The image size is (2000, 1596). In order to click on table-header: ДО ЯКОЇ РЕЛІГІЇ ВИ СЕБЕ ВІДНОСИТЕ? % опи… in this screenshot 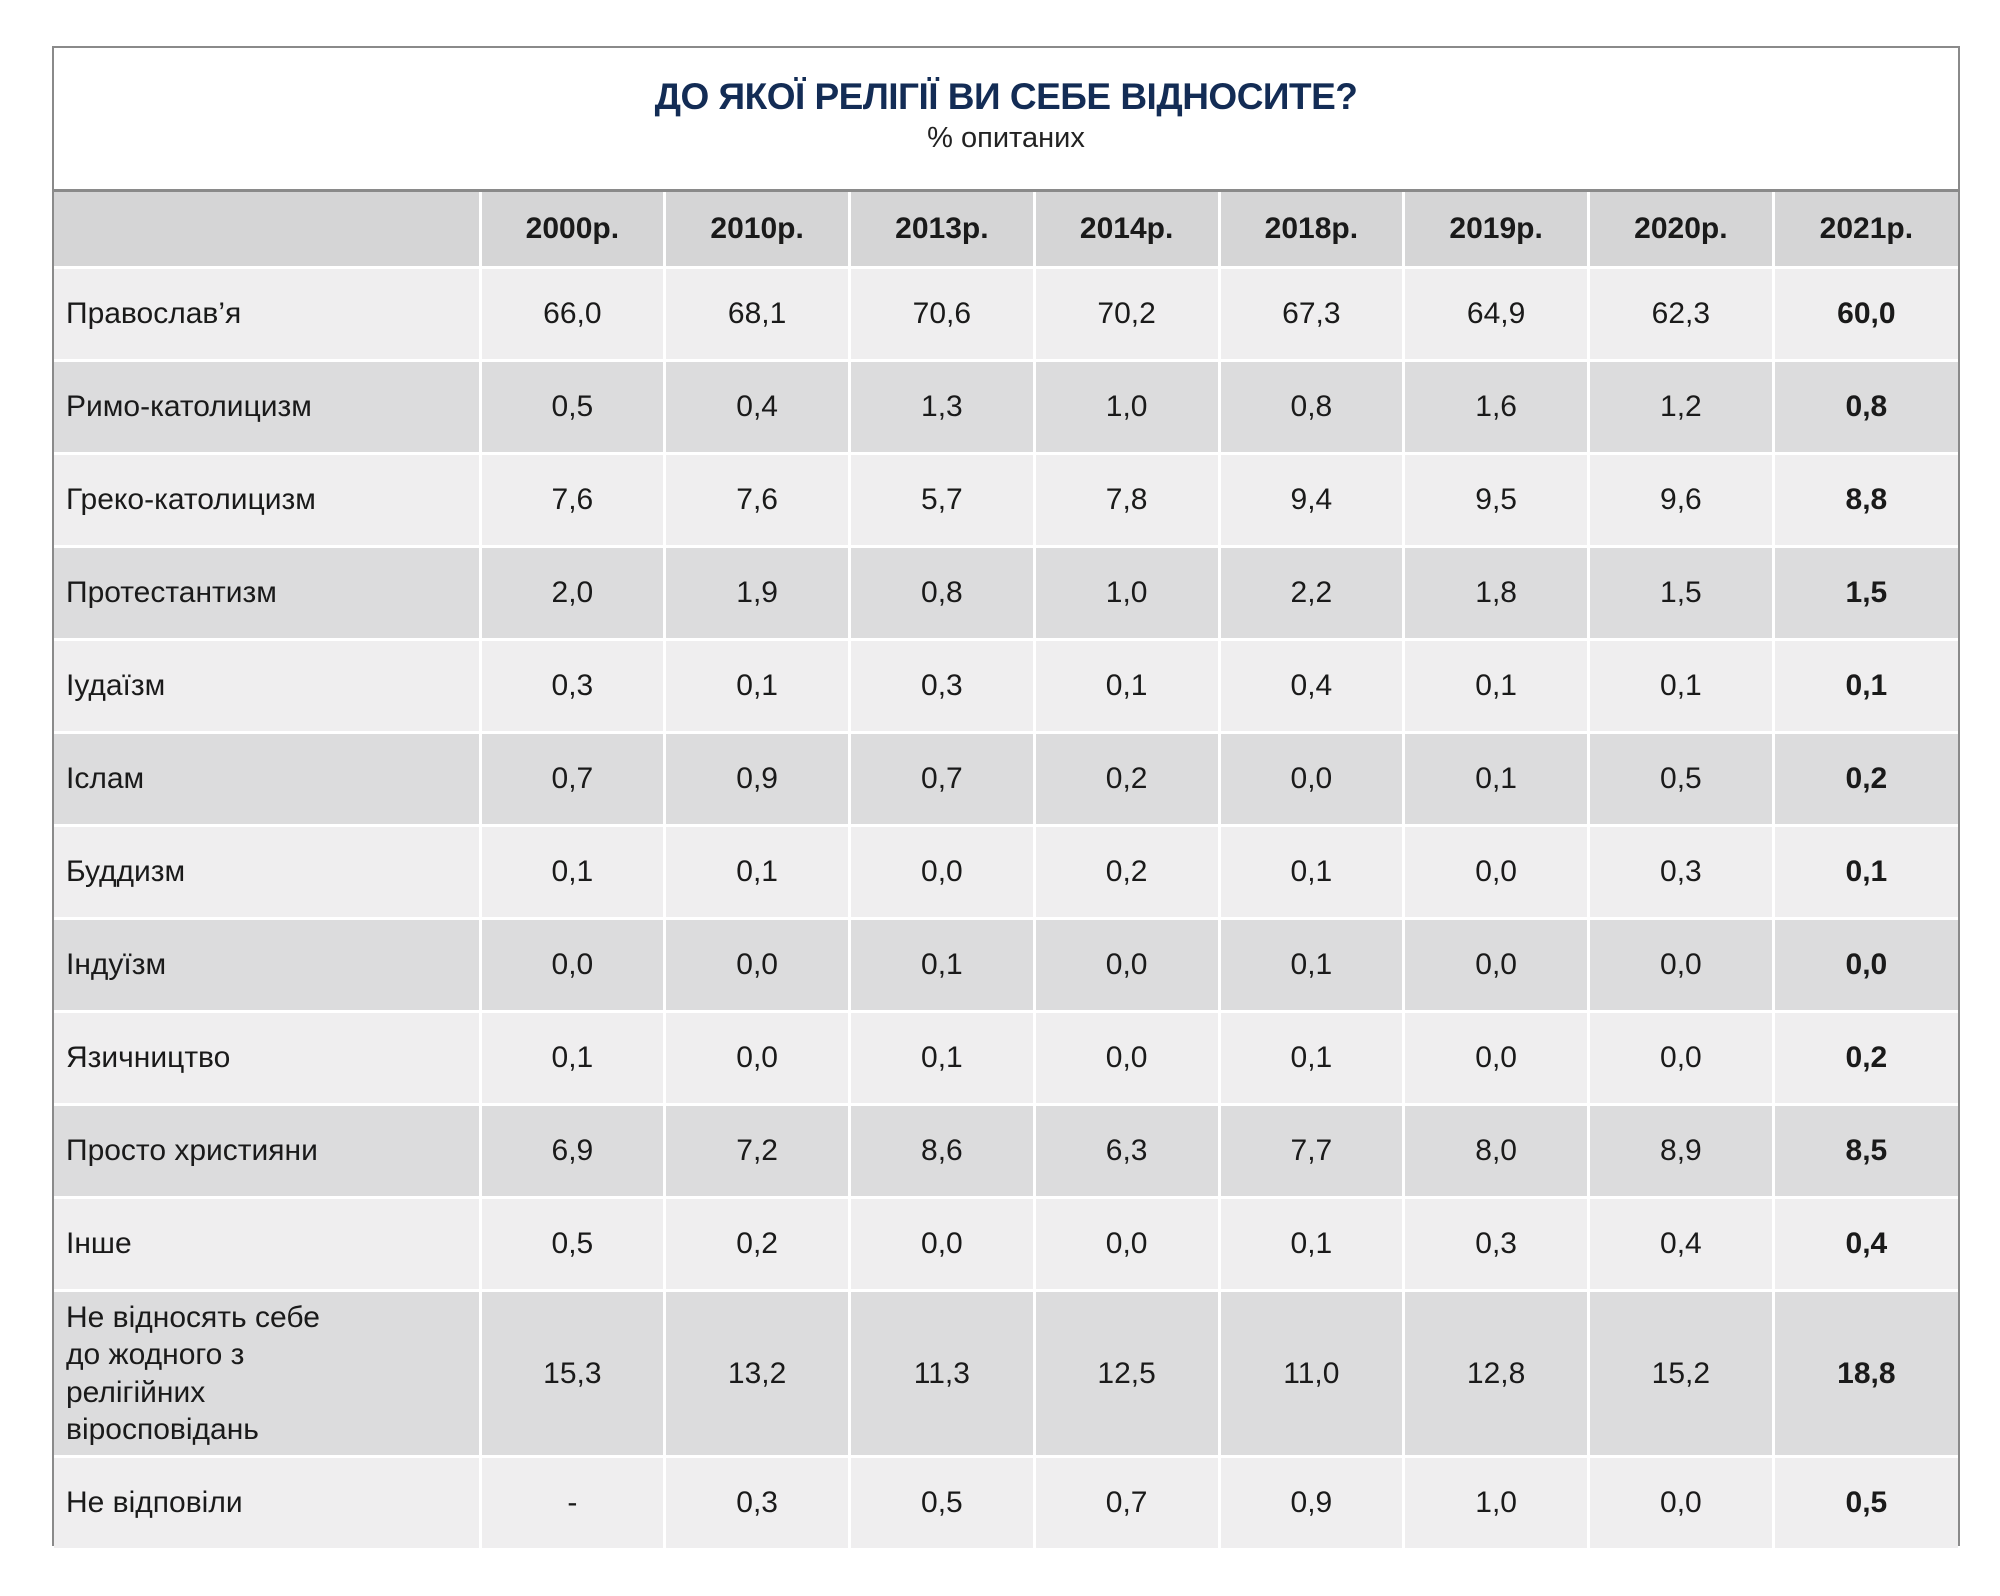, I will do `click(1006, 120)`.